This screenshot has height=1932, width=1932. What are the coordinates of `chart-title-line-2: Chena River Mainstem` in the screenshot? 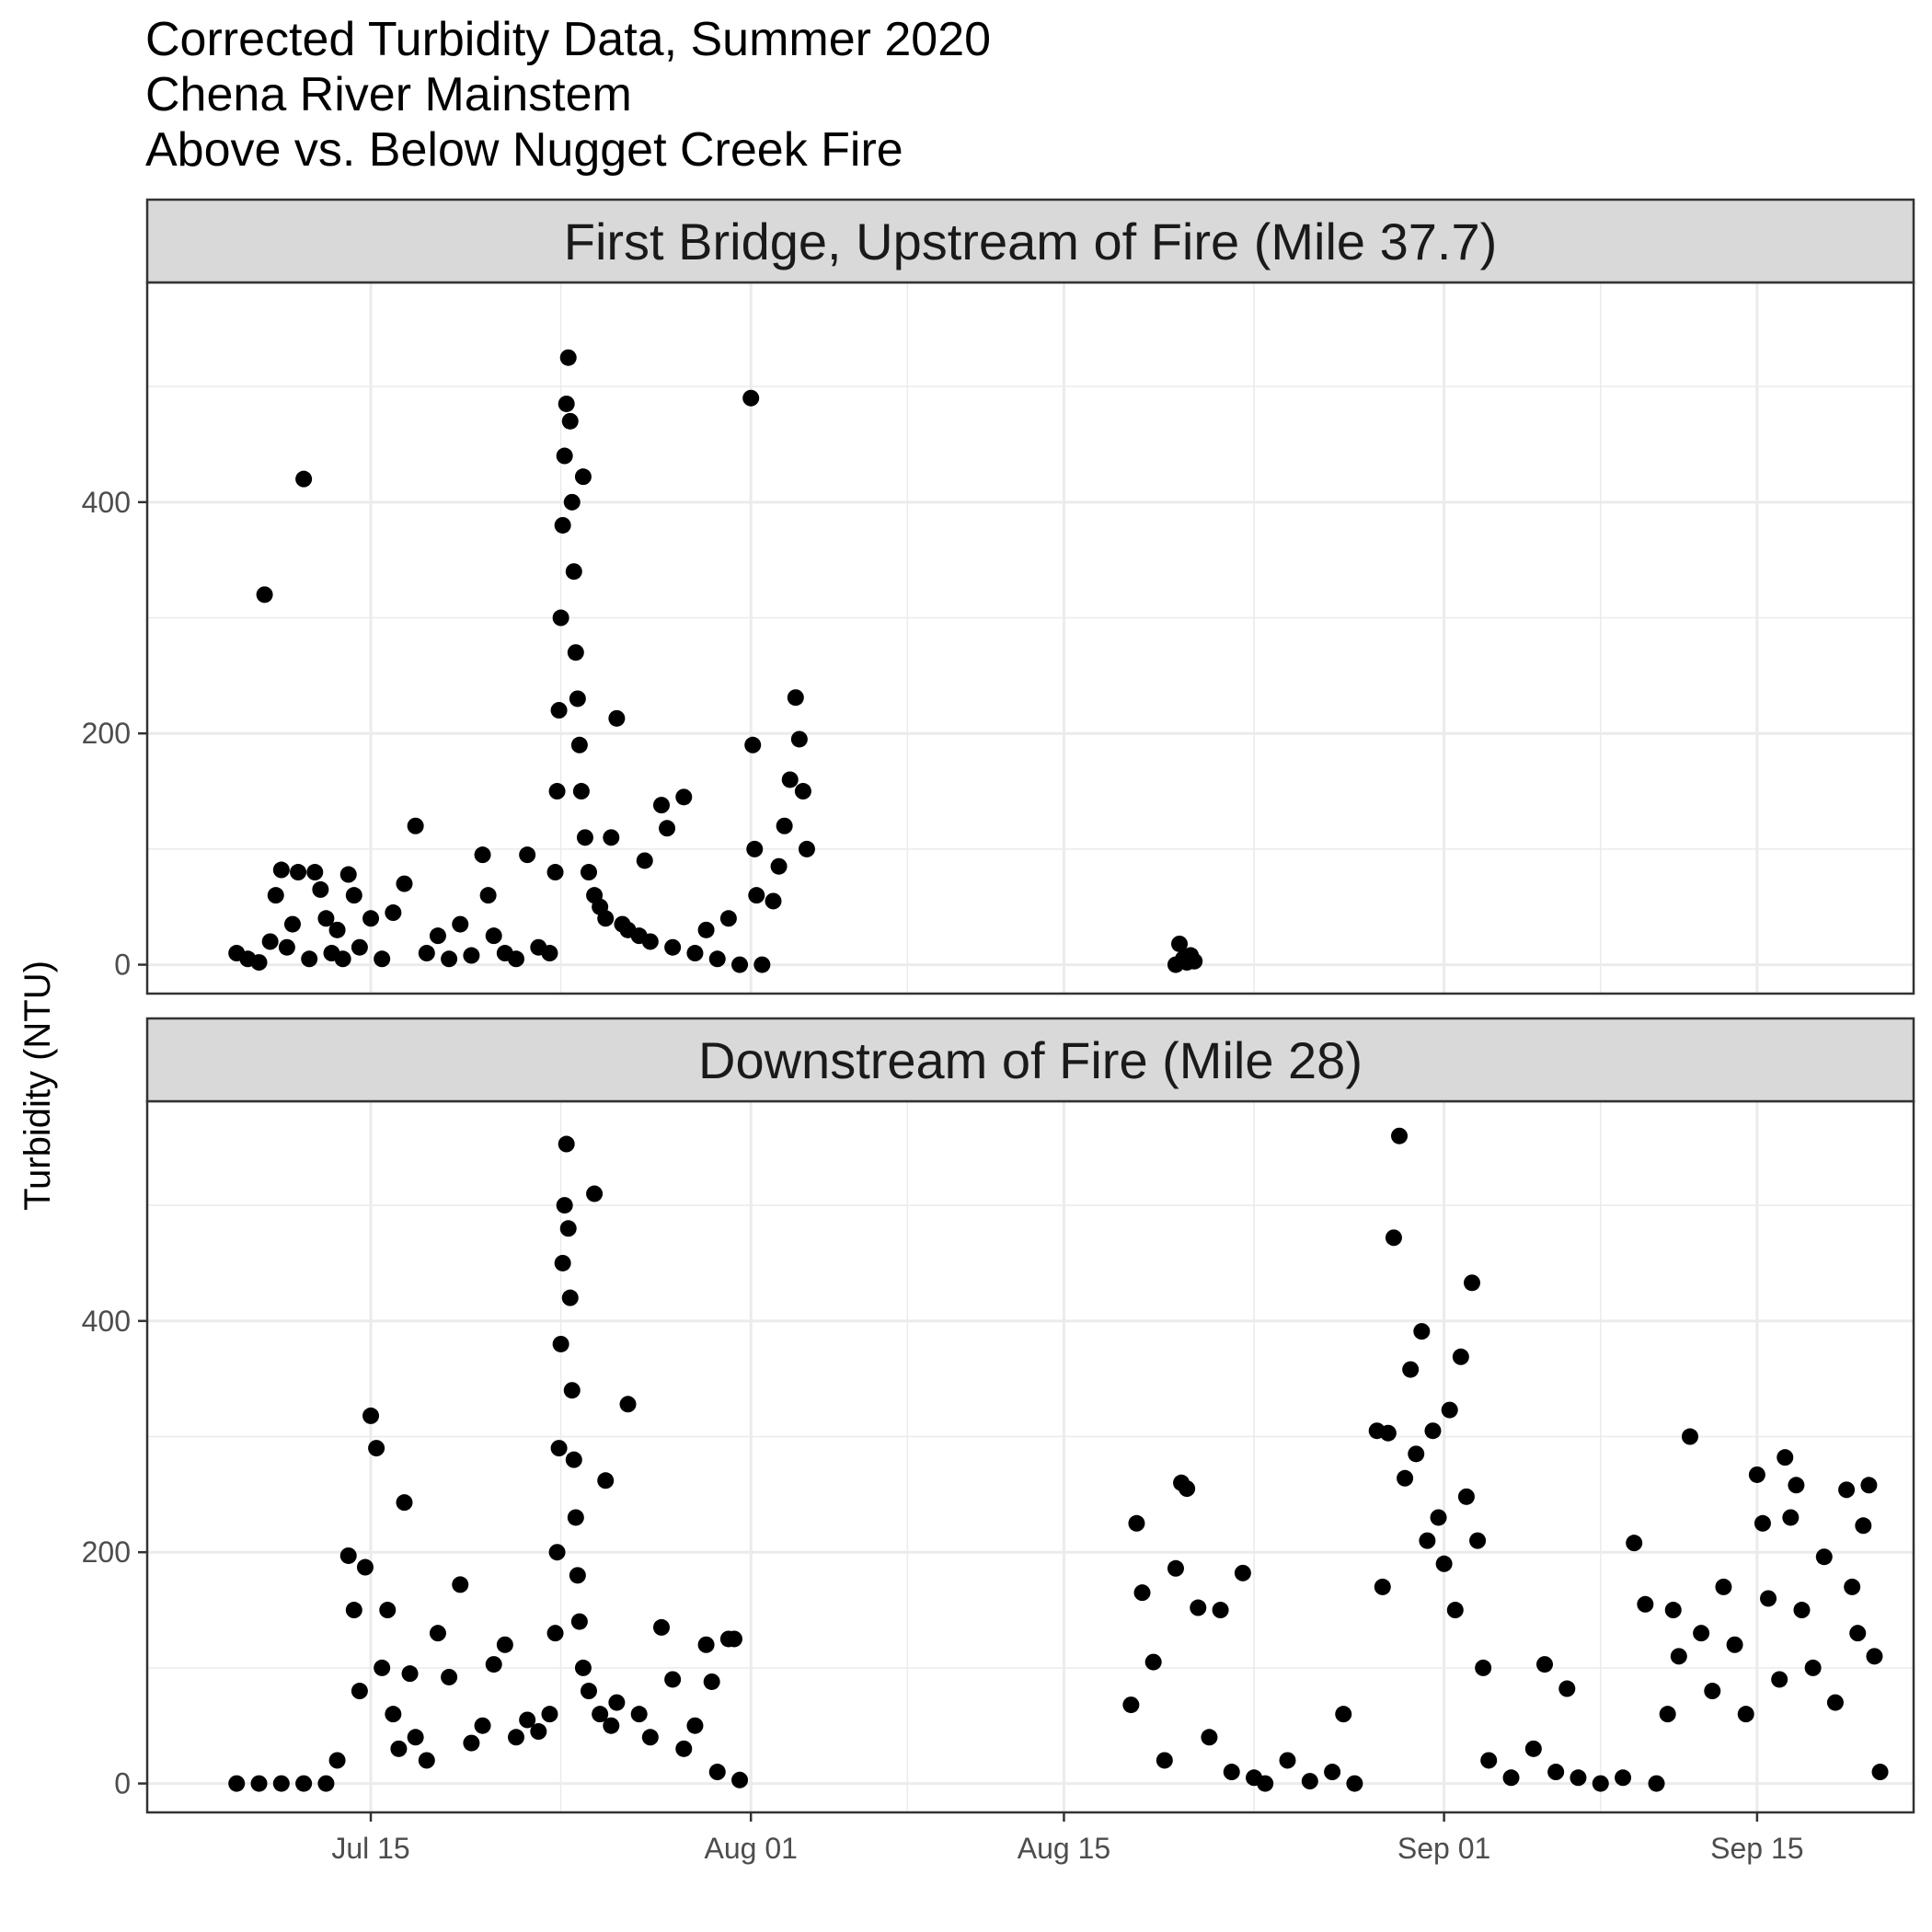 It's located at (388, 94).